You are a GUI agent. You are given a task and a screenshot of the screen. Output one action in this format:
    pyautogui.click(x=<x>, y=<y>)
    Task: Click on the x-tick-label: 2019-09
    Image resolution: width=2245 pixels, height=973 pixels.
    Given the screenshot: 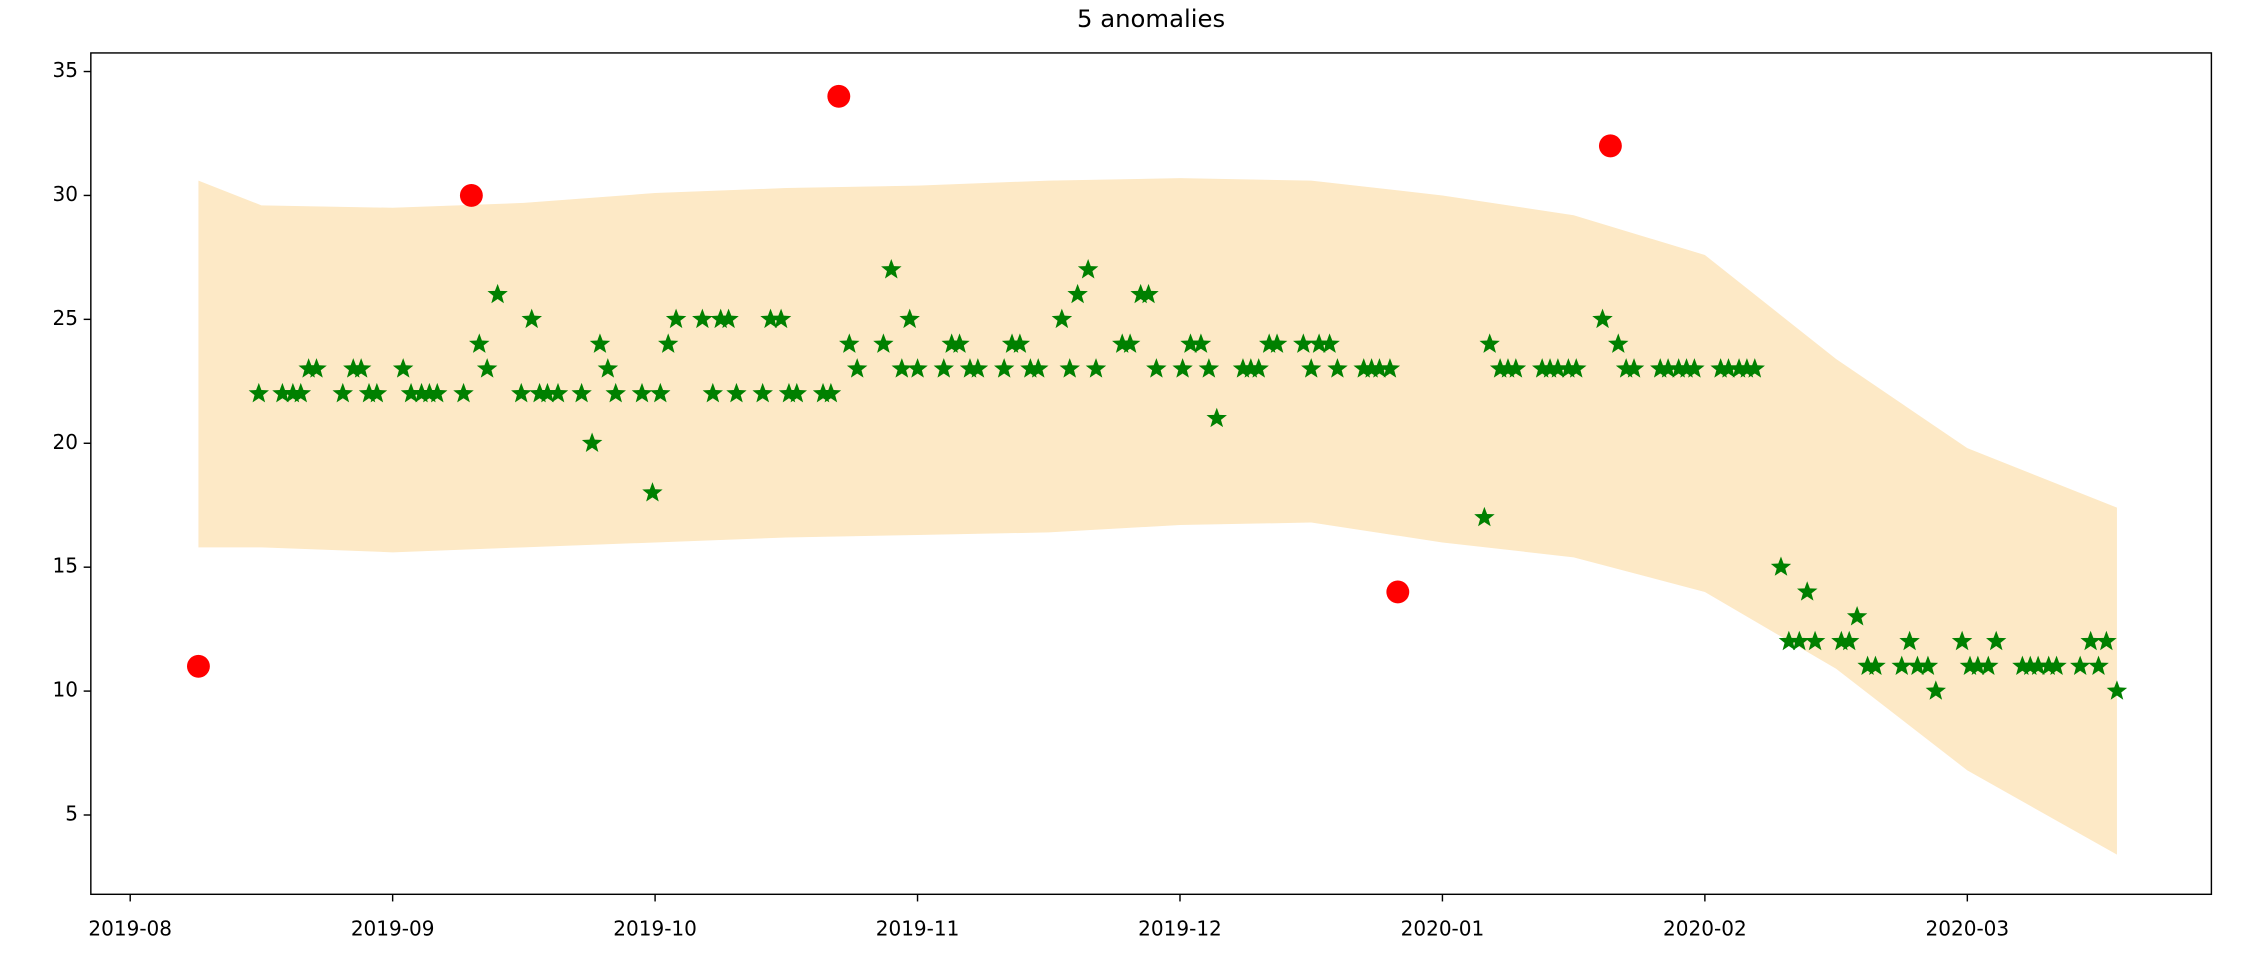 What is the action you would take?
    pyautogui.click(x=393, y=929)
    